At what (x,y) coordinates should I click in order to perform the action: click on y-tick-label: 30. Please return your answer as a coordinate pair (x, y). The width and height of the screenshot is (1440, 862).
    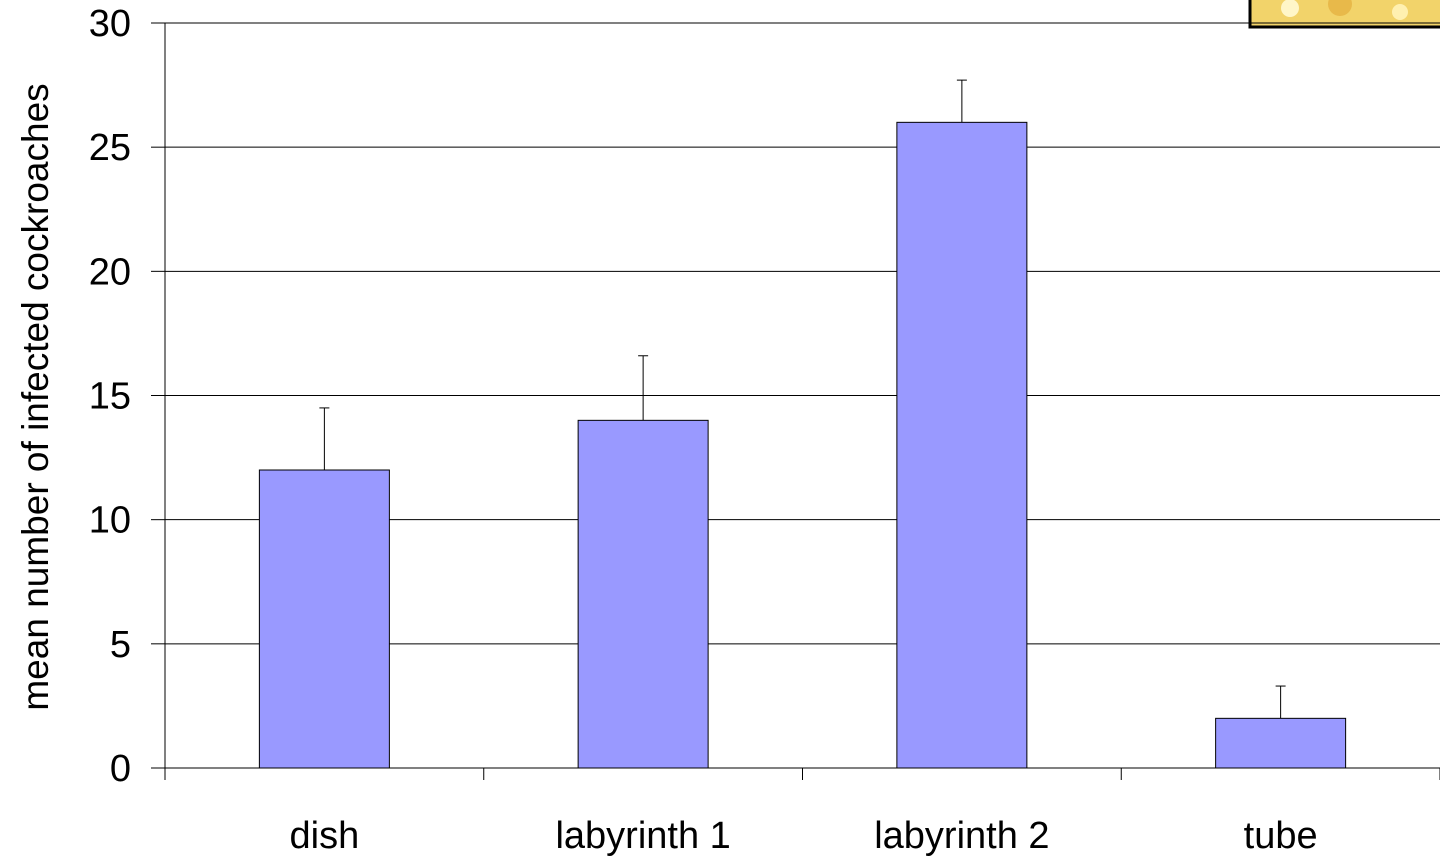
    Looking at the image, I should click on (110, 24).